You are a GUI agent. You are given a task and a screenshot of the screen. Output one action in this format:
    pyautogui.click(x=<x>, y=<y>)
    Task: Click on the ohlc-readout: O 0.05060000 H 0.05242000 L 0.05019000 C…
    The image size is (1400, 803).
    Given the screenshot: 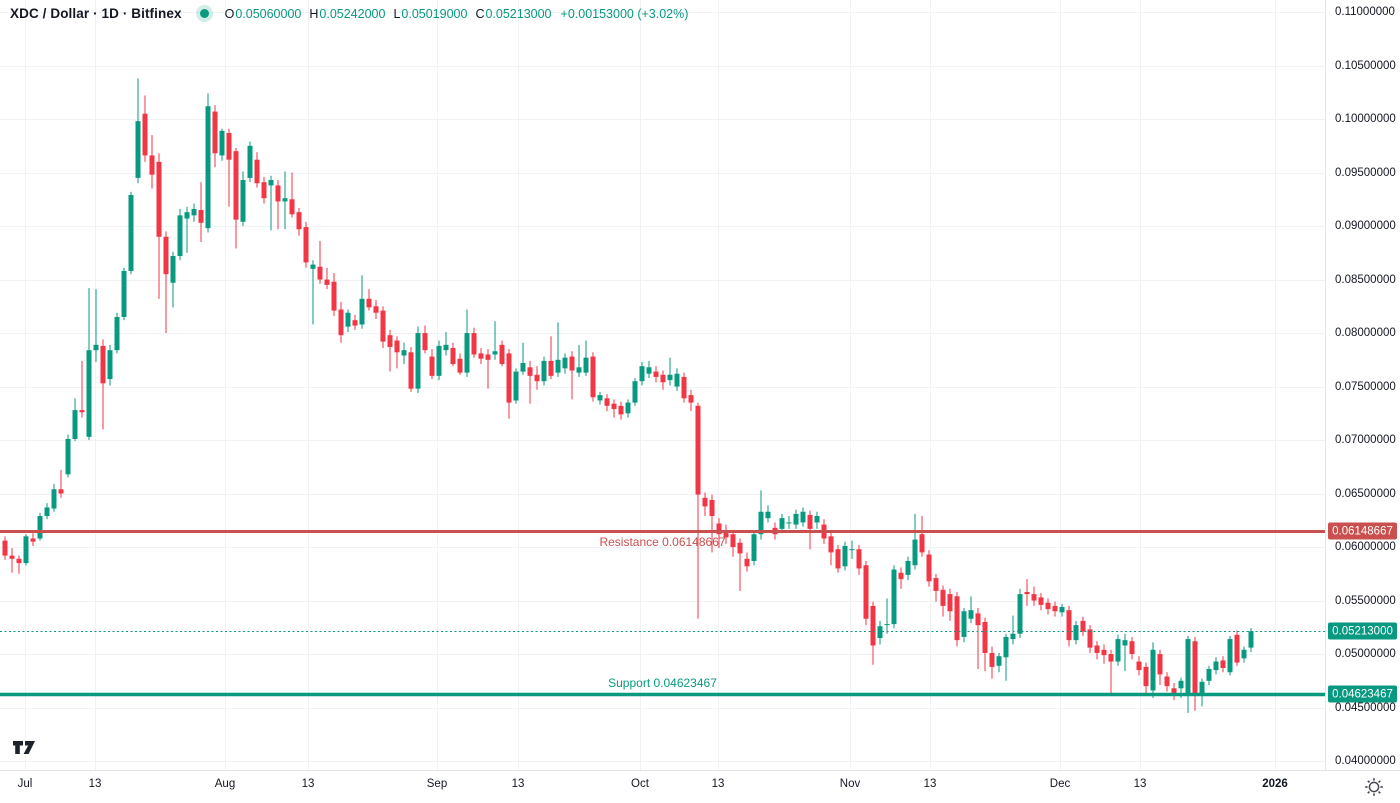 What is the action you would take?
    pyautogui.click(x=457, y=14)
    